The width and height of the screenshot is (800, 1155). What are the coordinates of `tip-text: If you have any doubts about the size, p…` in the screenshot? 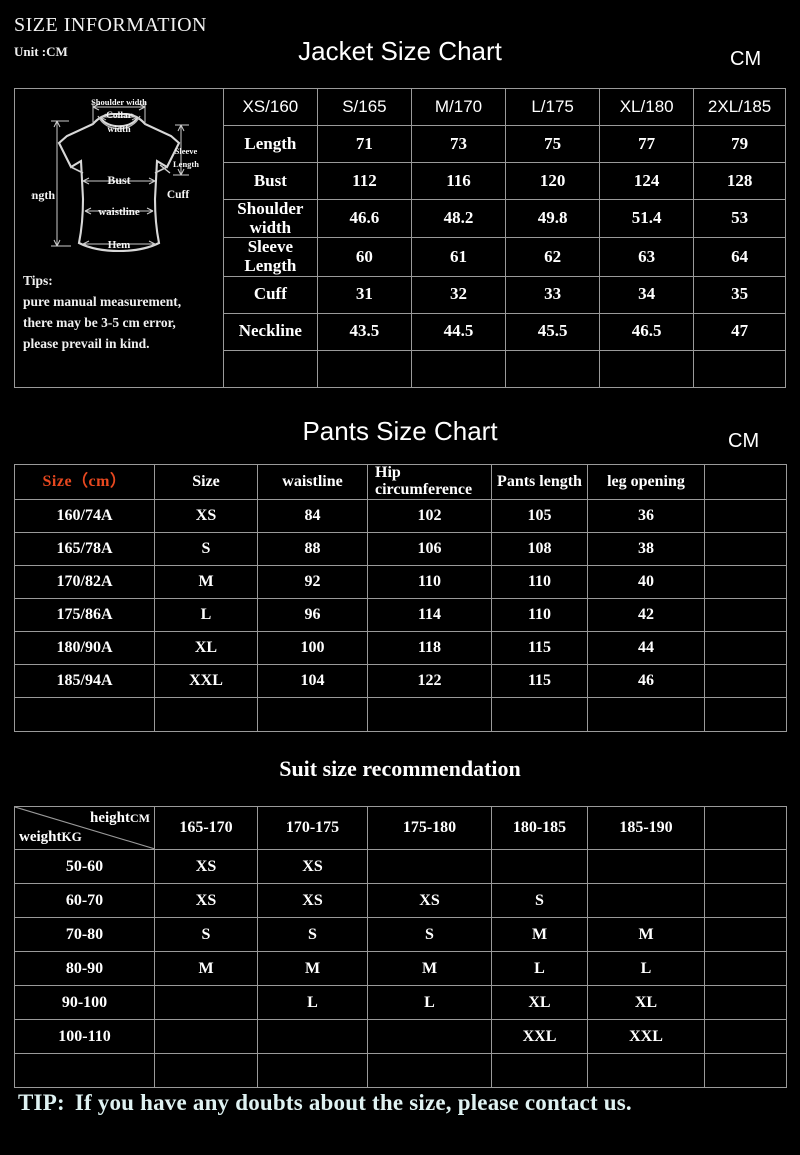 It's located at (353, 1102).